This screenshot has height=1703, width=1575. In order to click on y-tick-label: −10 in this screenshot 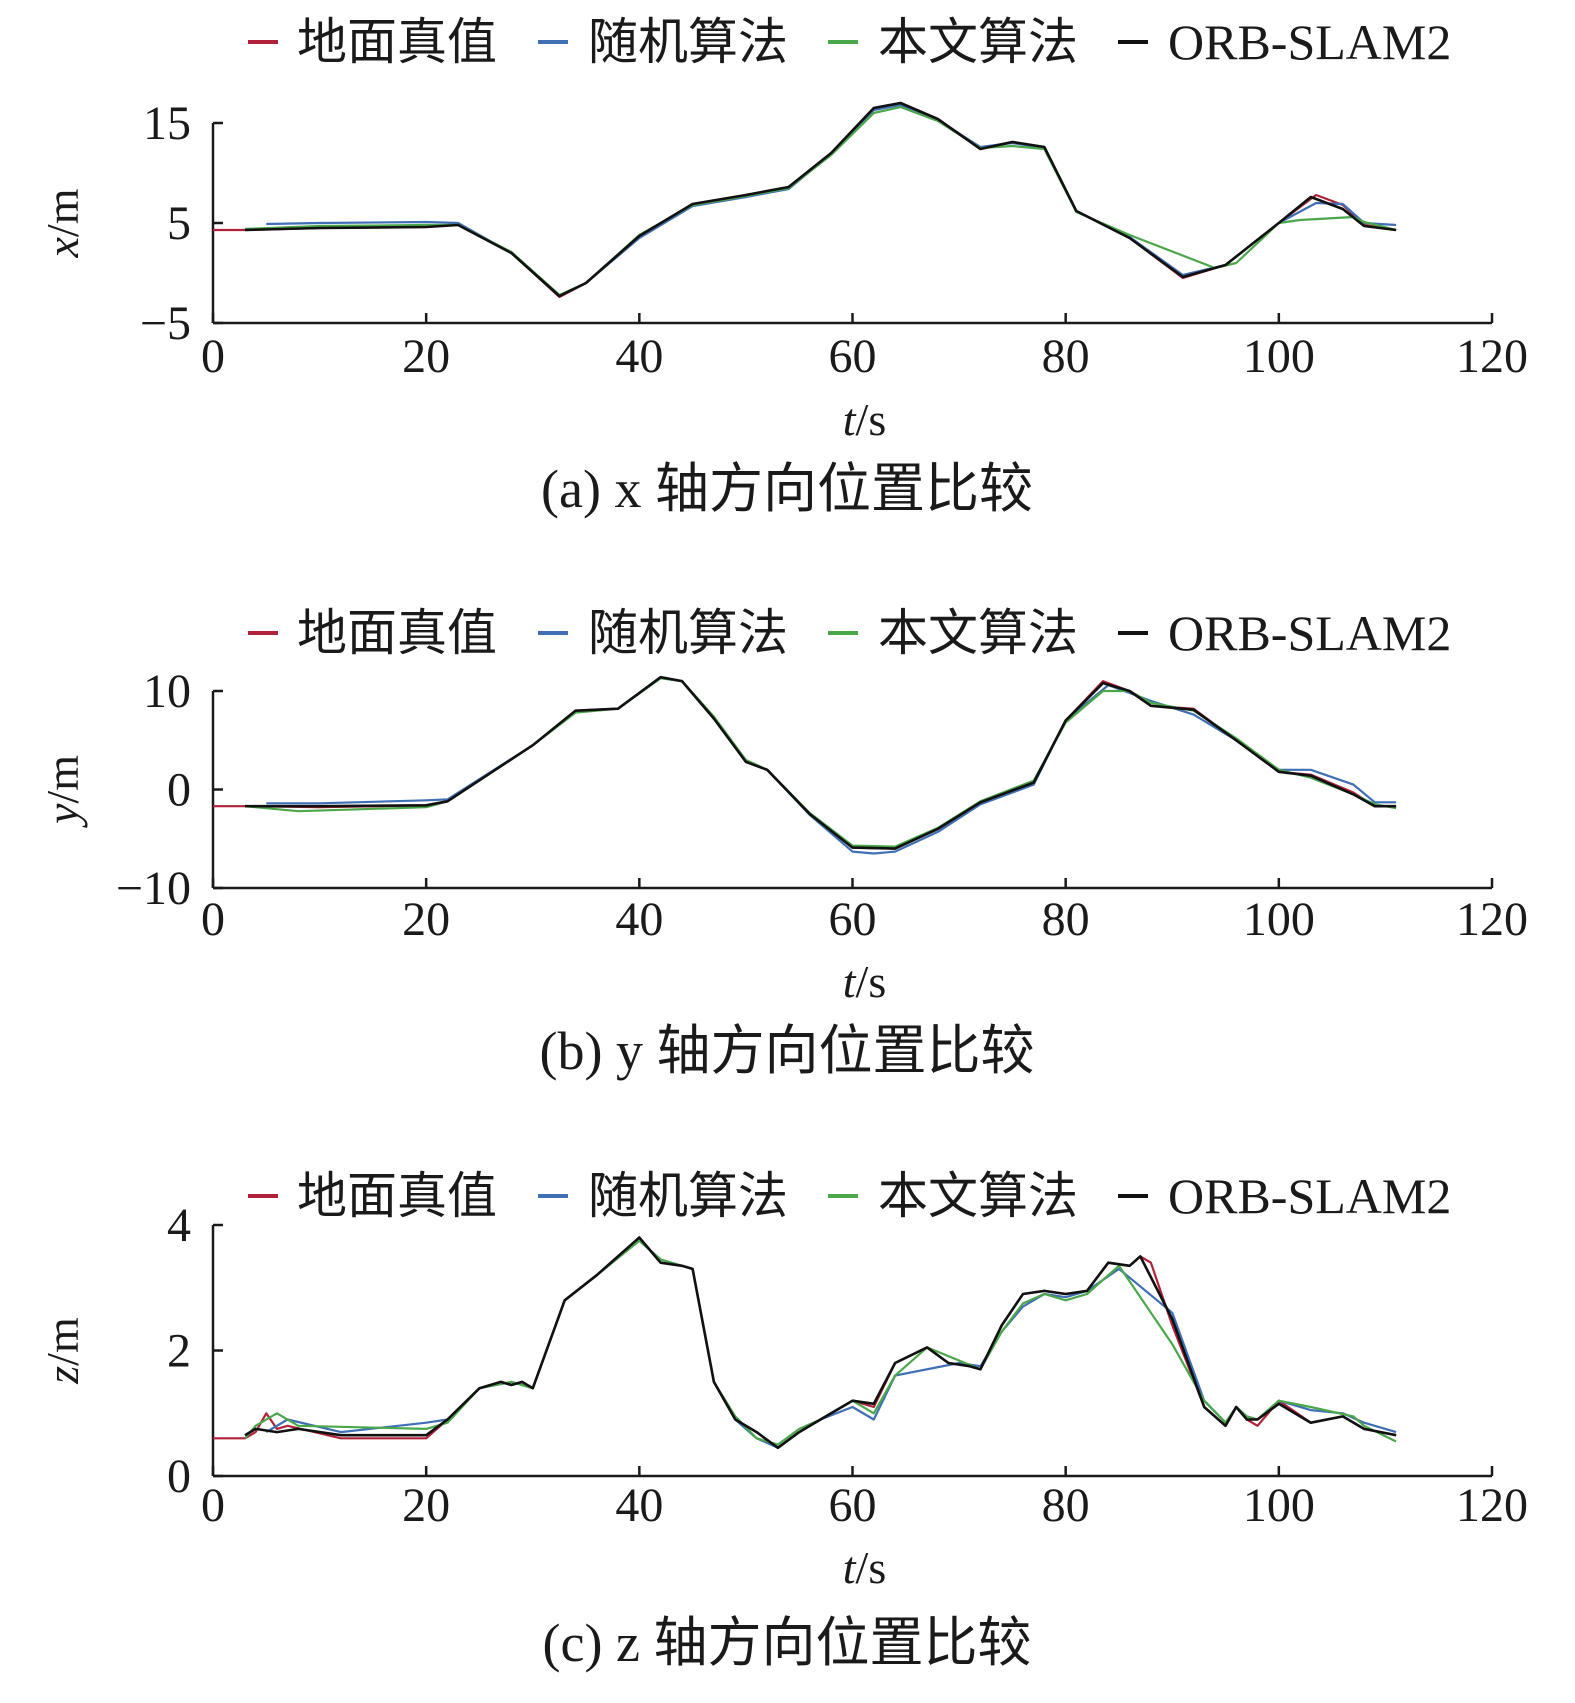, I will do `click(153, 888)`.